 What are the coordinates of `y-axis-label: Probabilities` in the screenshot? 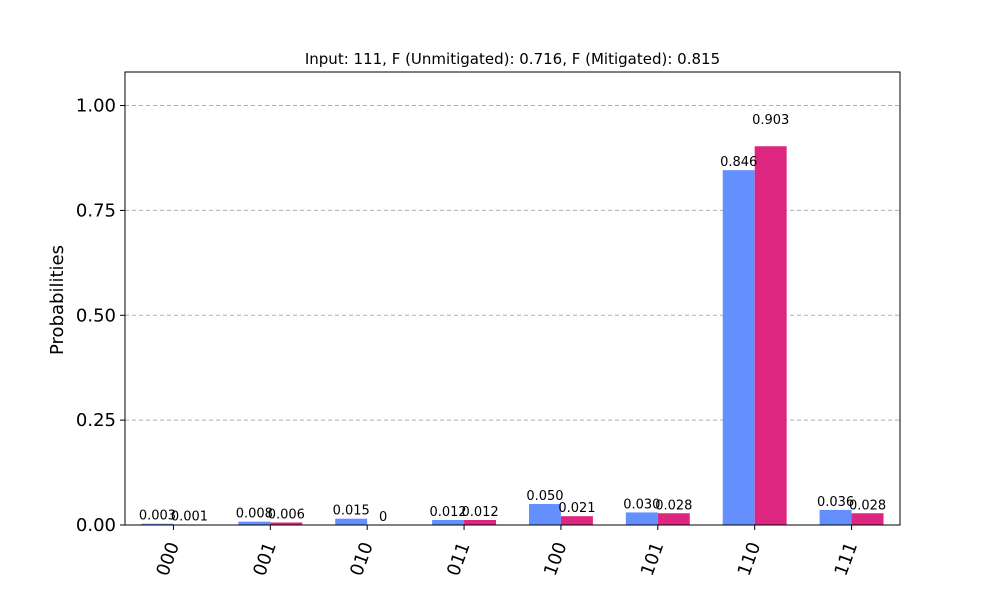 It's located at (57, 300).